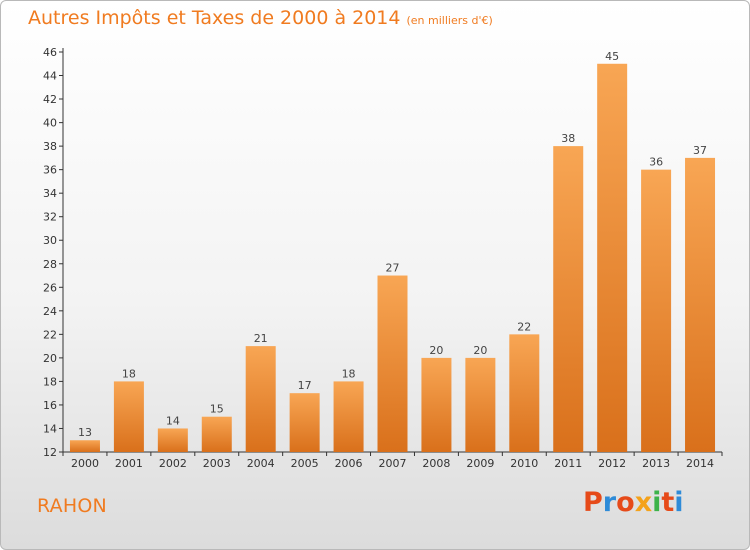 The width and height of the screenshot is (750, 550). What do you see at coordinates (129, 463) in the screenshot?
I see `x-tick-label-2001: 2001` at bounding box center [129, 463].